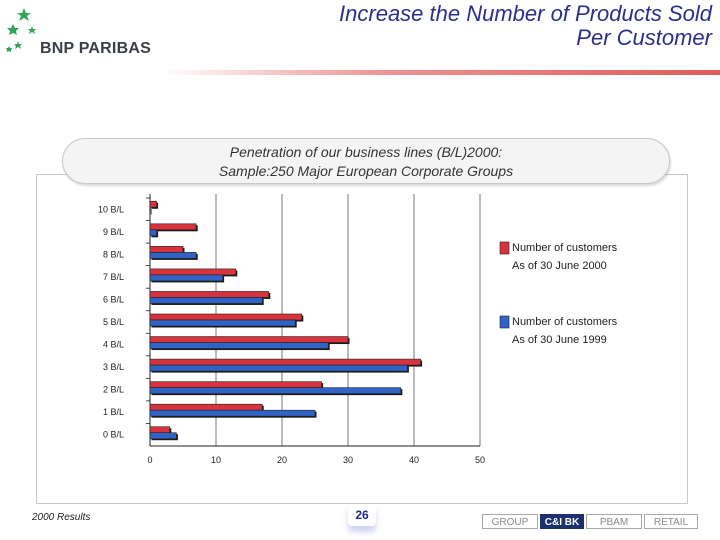 The height and width of the screenshot is (540, 720). I want to click on title-line-1: Increase the Number of Products Sold, so click(525, 13).